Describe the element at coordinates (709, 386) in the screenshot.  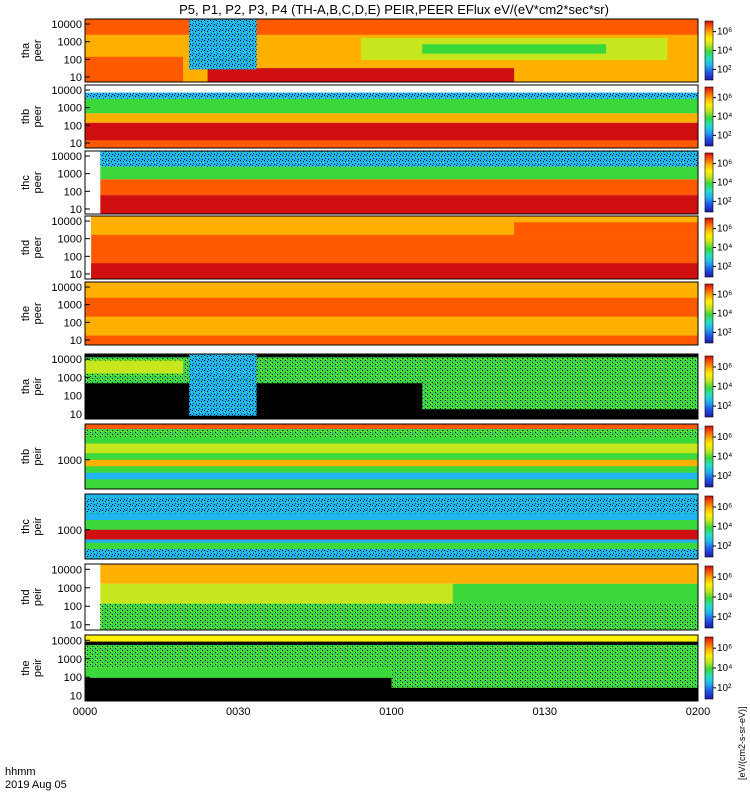
I see `colorbar-peir-a` at that location.